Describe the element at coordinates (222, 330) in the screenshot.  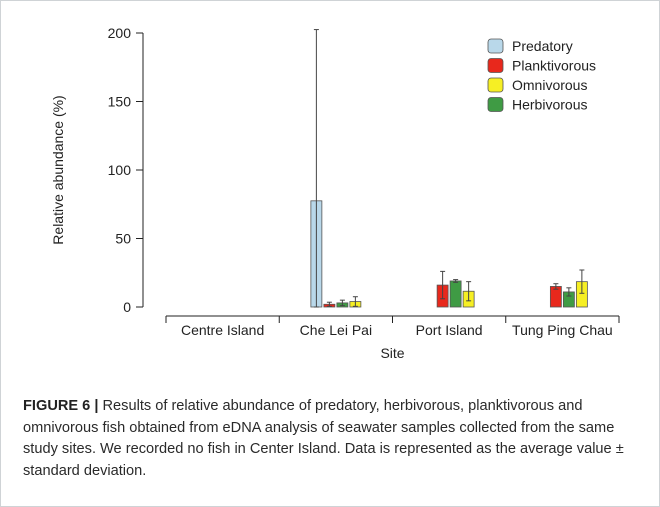
I see `x-tick-label: Centre Island` at that location.